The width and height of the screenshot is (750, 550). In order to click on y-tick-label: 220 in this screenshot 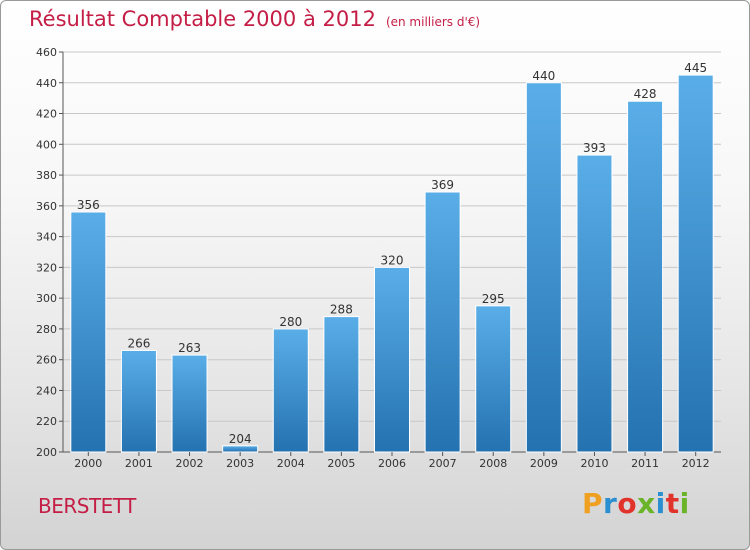, I will do `click(46, 421)`.